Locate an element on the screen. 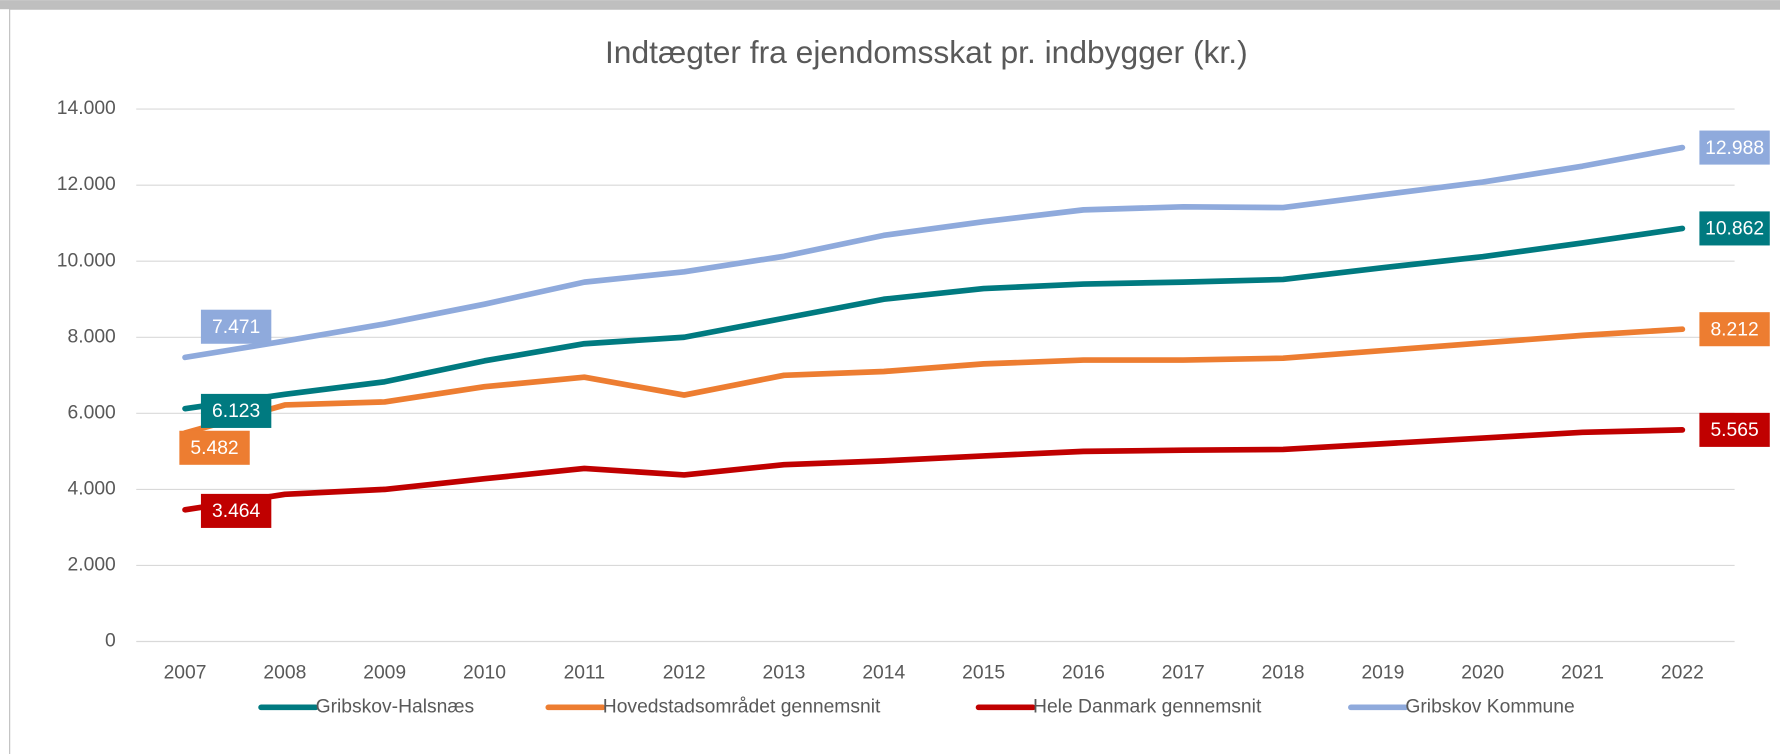  data-label: 7.471 is located at coordinates (236, 327).